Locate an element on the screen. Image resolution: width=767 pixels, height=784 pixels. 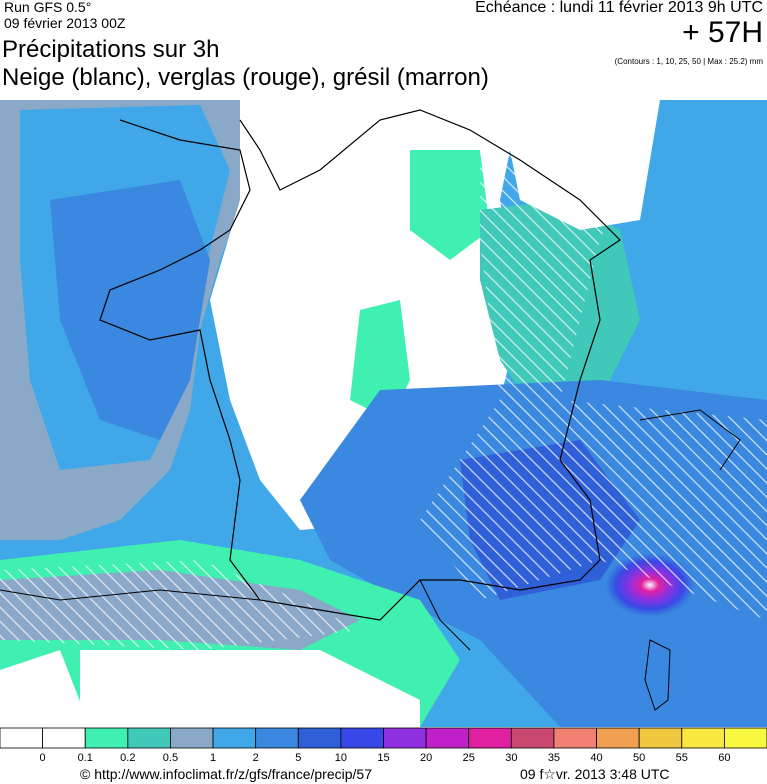
corsica-italy is located at coordinates (690, 560).